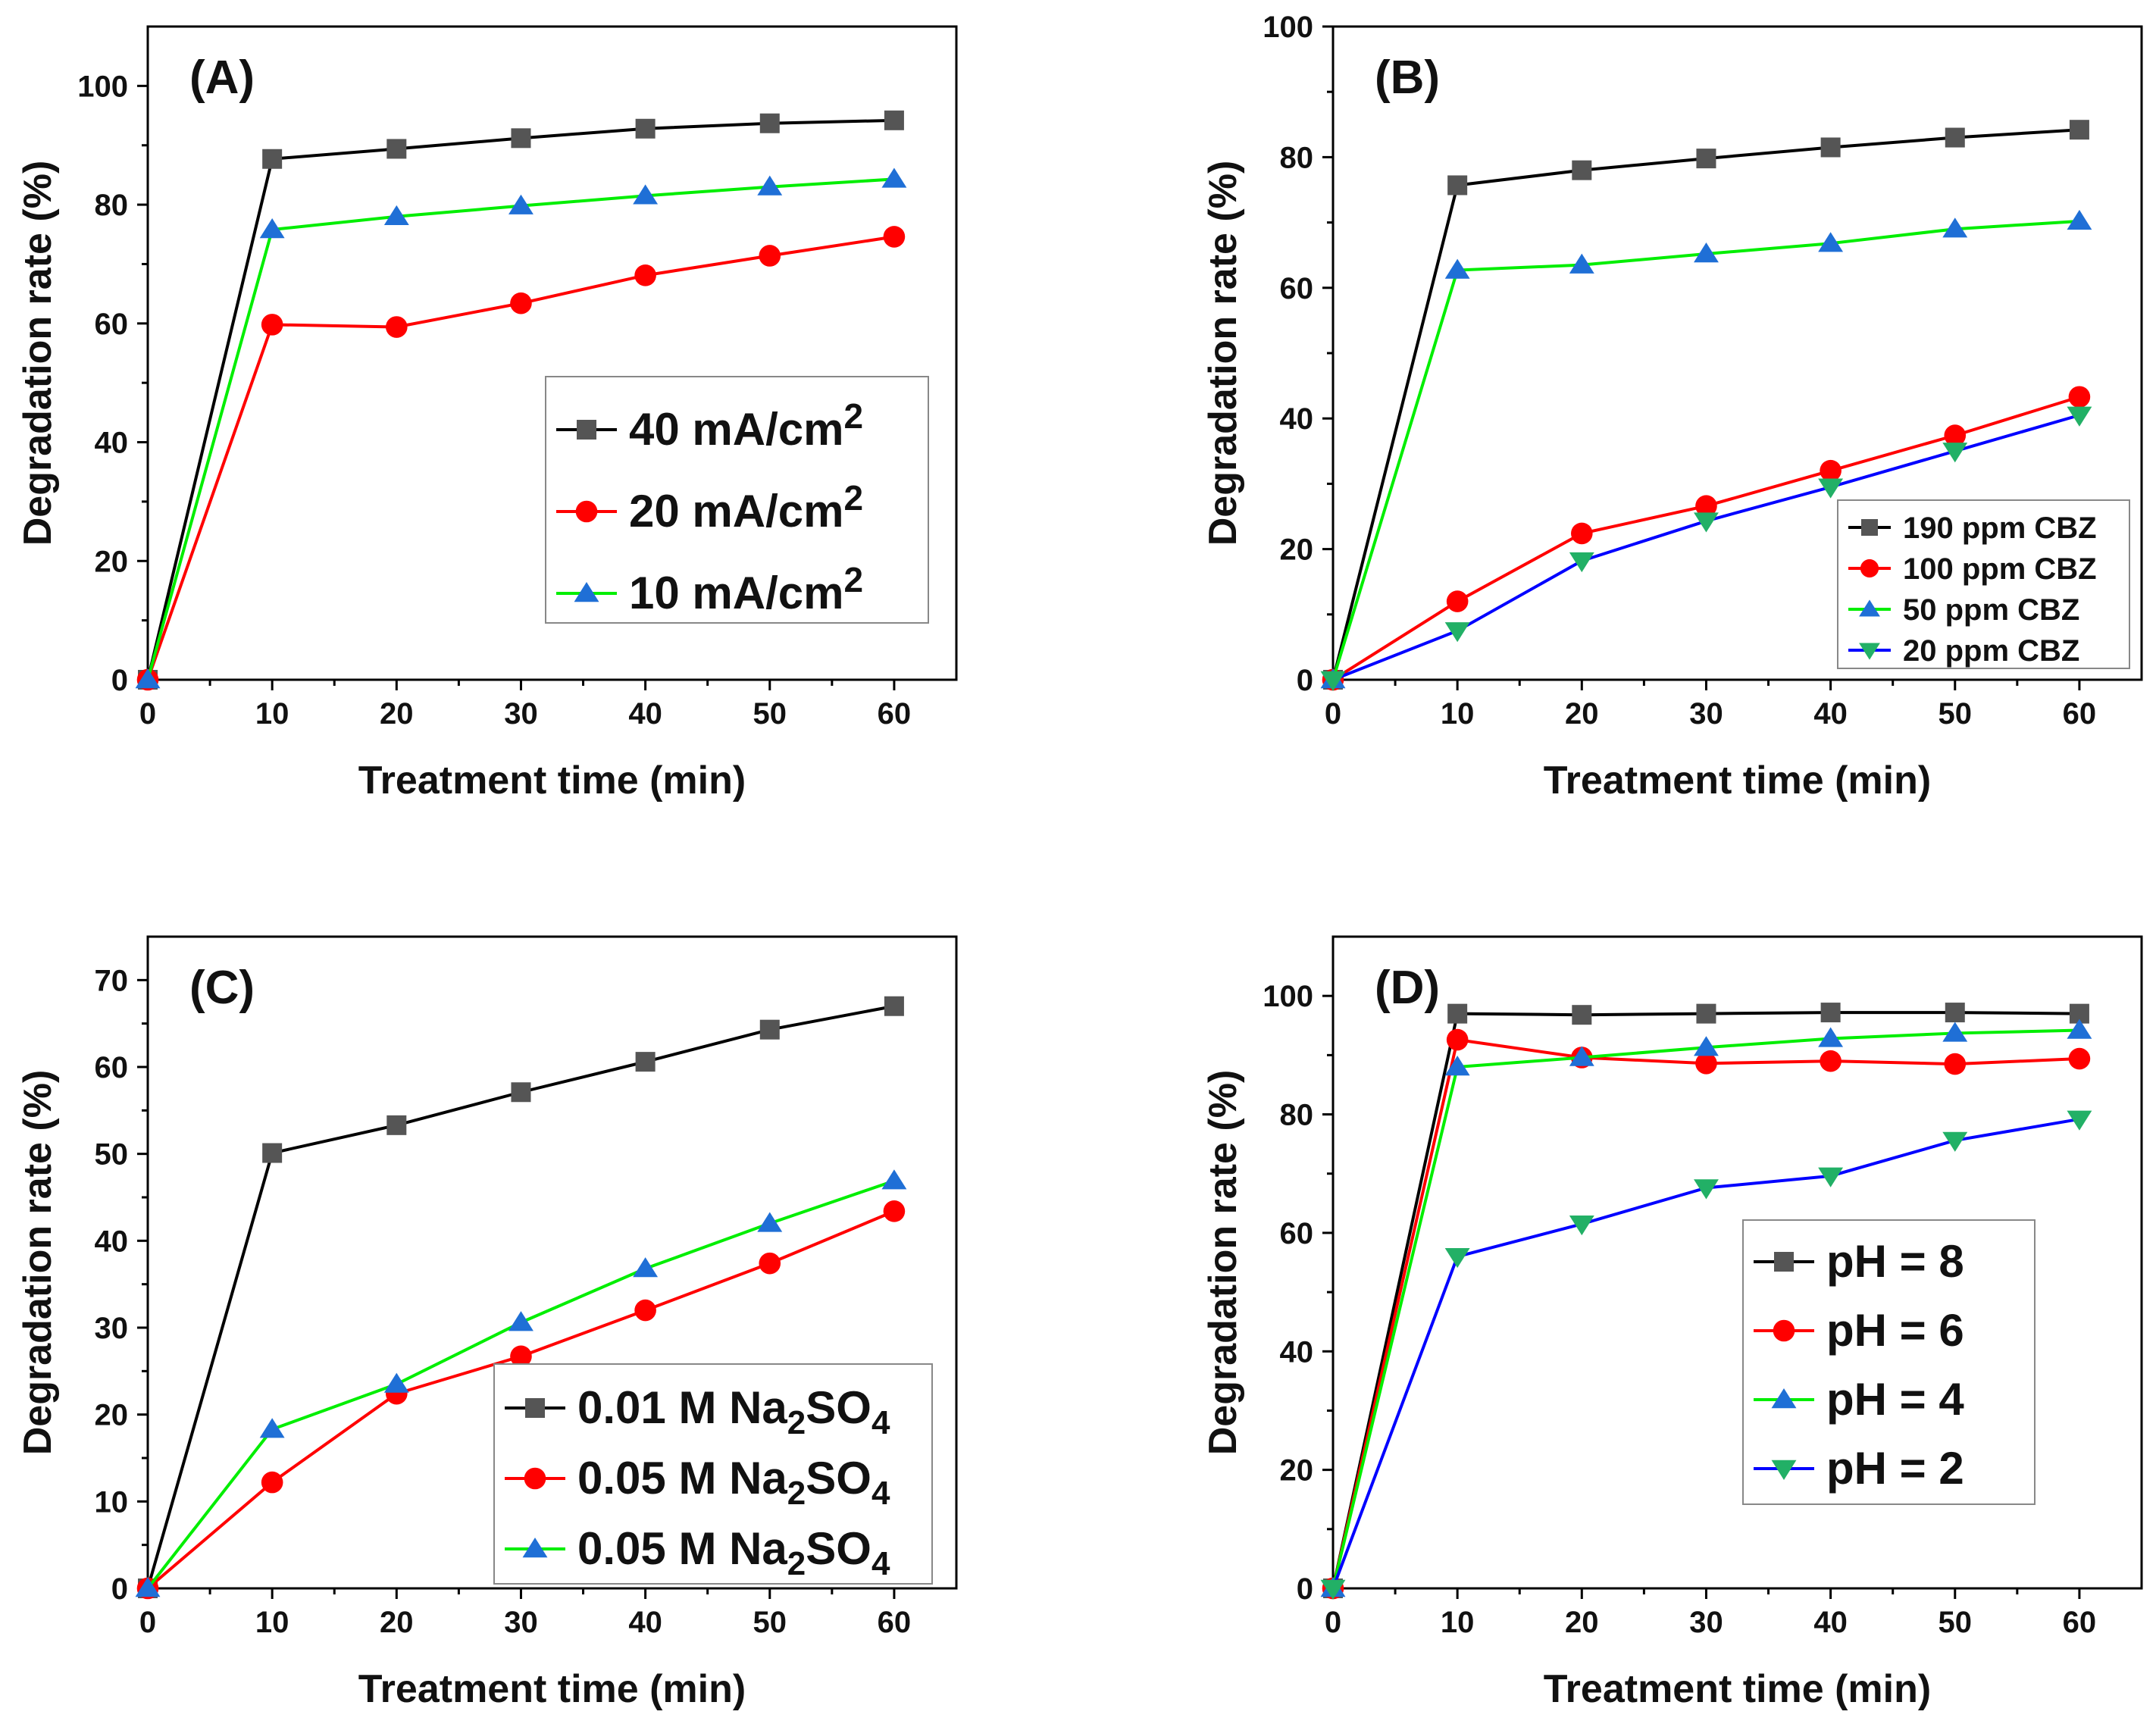 The image size is (2156, 1724). What do you see at coordinates (733, 1411) in the screenshot?
I see `legend-label: 0.01 M Na2SO4` at bounding box center [733, 1411].